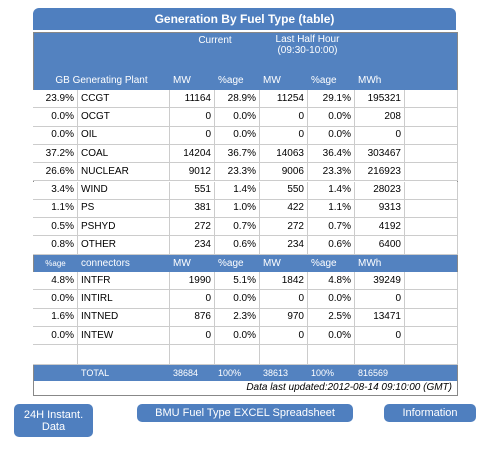 The height and width of the screenshot is (450, 498). What do you see at coordinates (192, 172) in the screenshot?
I see `cell: 9012` at bounding box center [192, 172].